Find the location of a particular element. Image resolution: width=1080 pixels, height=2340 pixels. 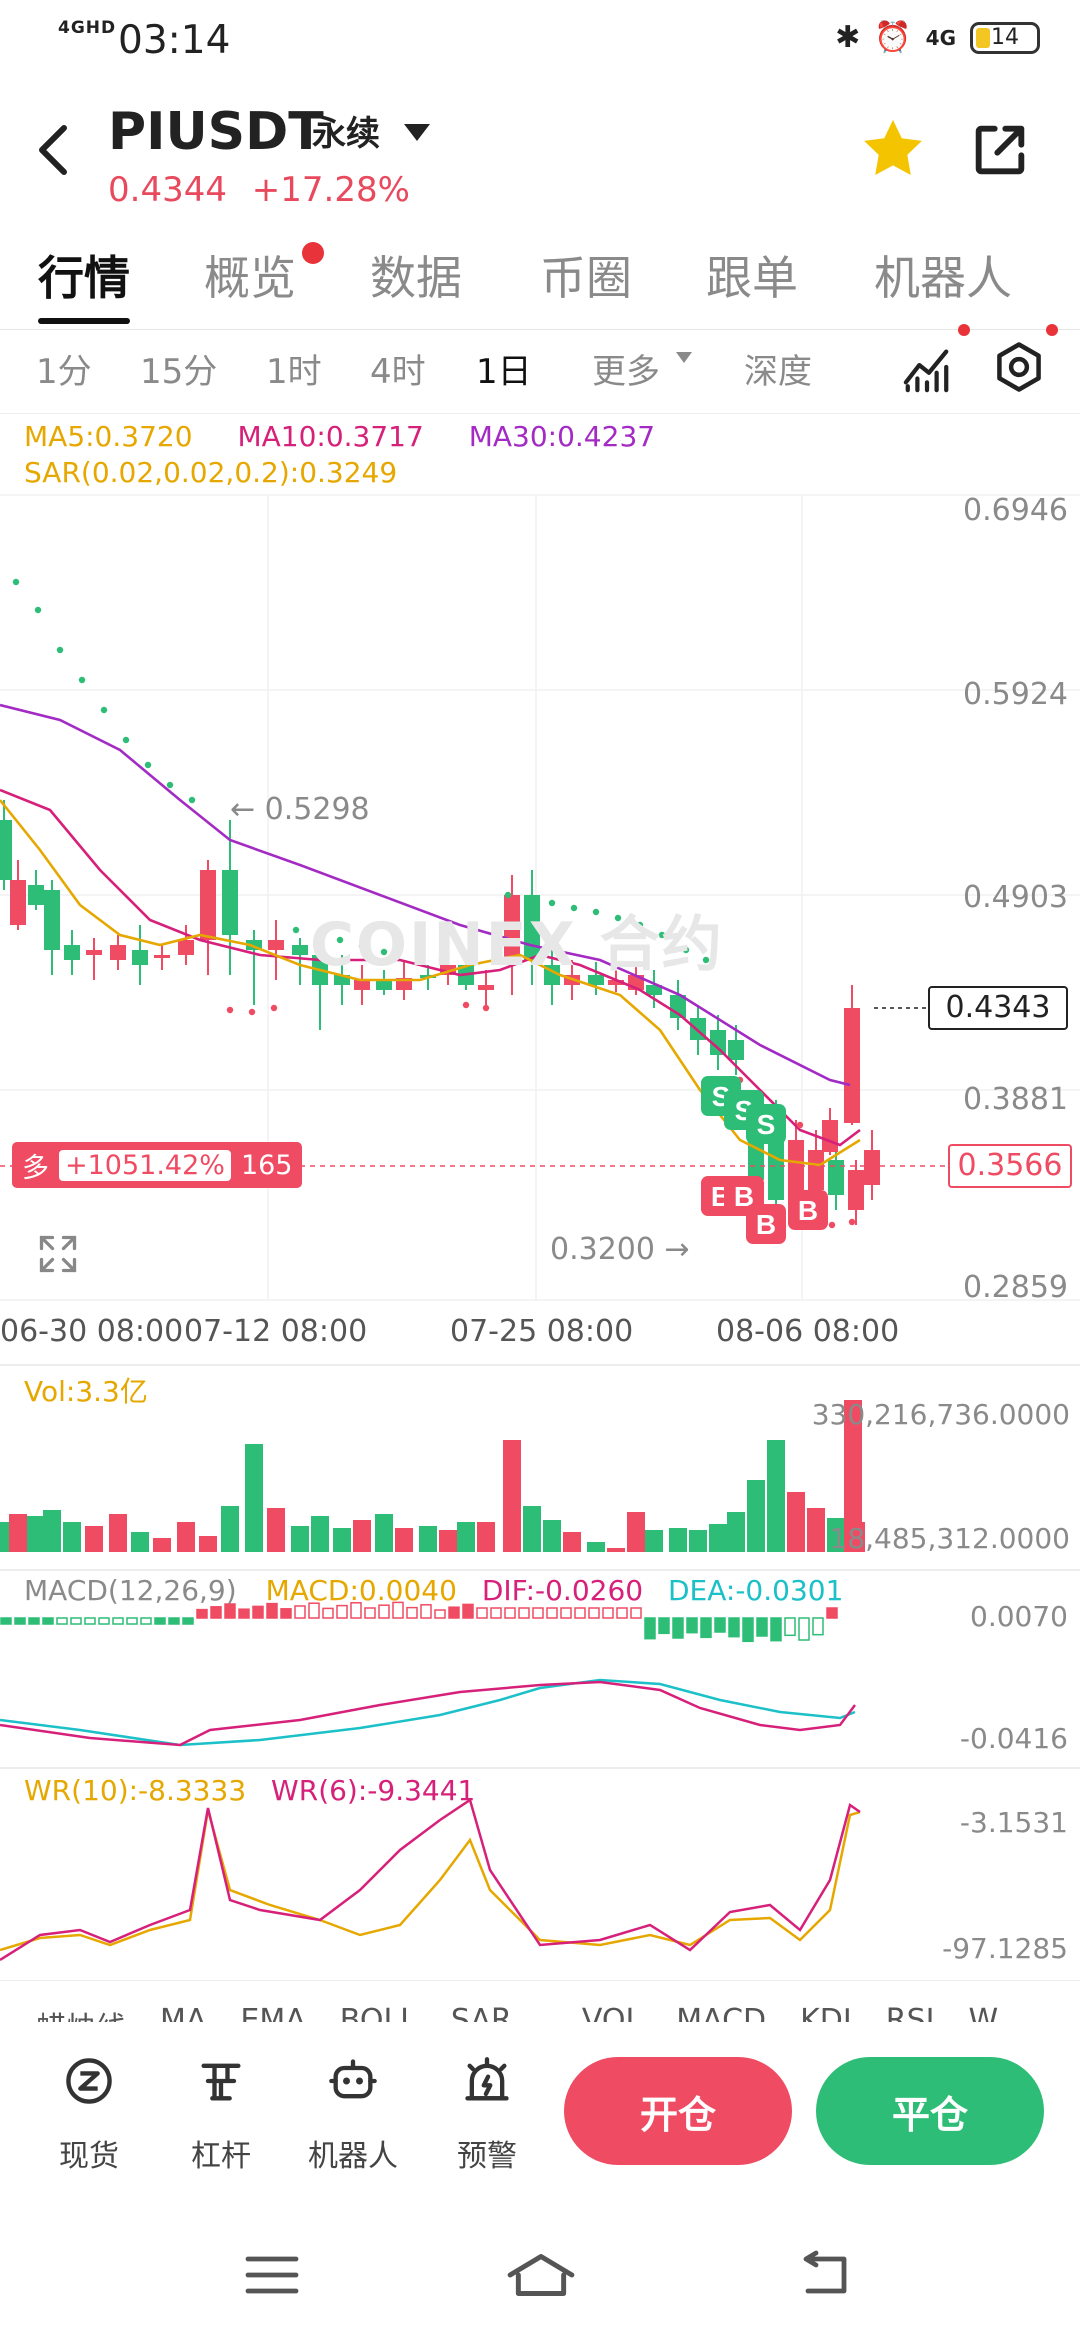

symbol-title: PIUSDT is located at coordinates (216, 132).